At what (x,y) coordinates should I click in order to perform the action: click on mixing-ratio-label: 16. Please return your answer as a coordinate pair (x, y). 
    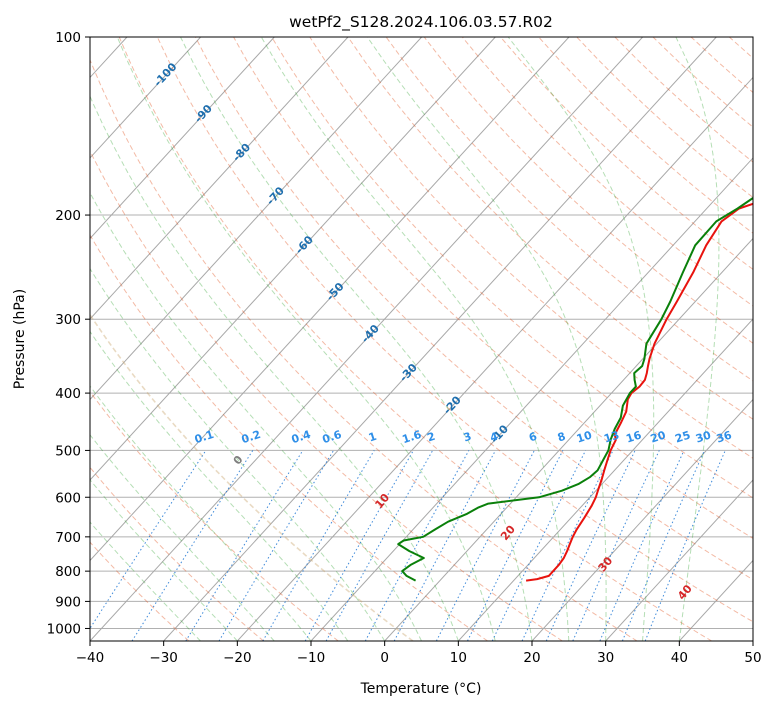
    Looking at the image, I should click on (633, 436).